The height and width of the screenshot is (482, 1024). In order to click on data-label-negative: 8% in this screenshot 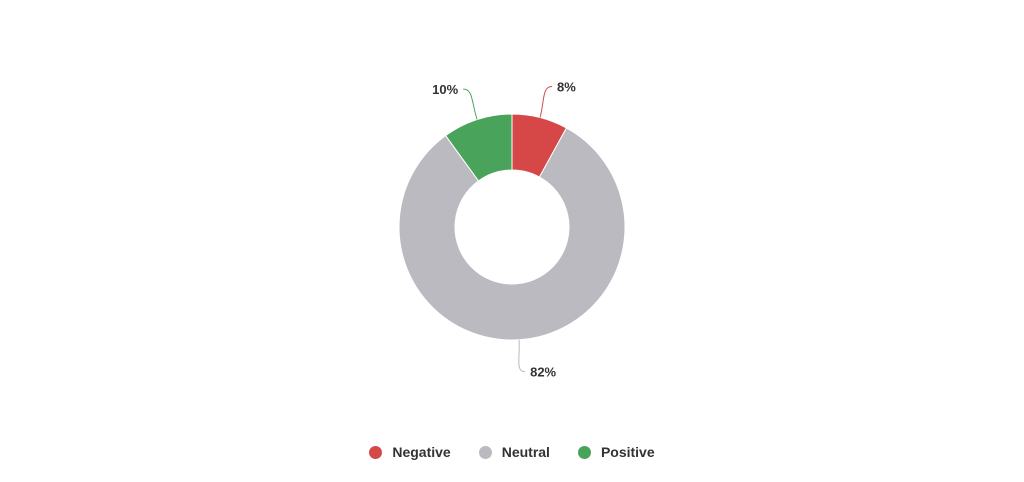, I will do `click(566, 87)`.